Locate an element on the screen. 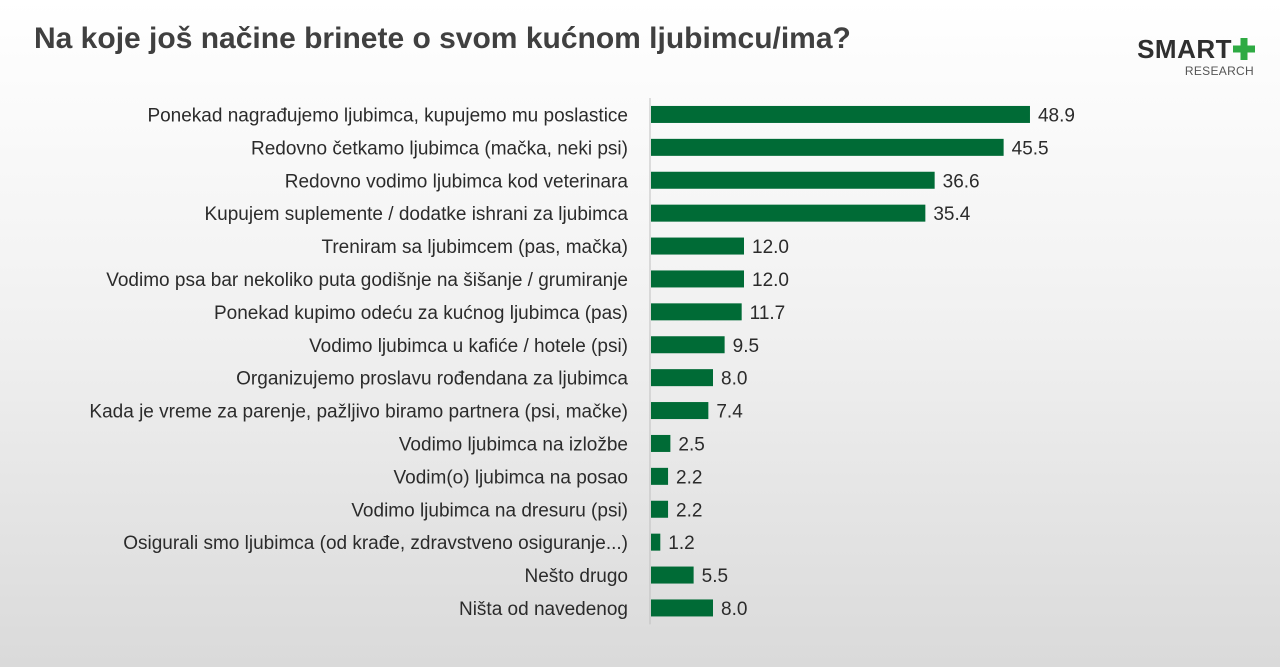 The height and width of the screenshot is (667, 1280). value-label: 1.2 is located at coordinates (681, 543).